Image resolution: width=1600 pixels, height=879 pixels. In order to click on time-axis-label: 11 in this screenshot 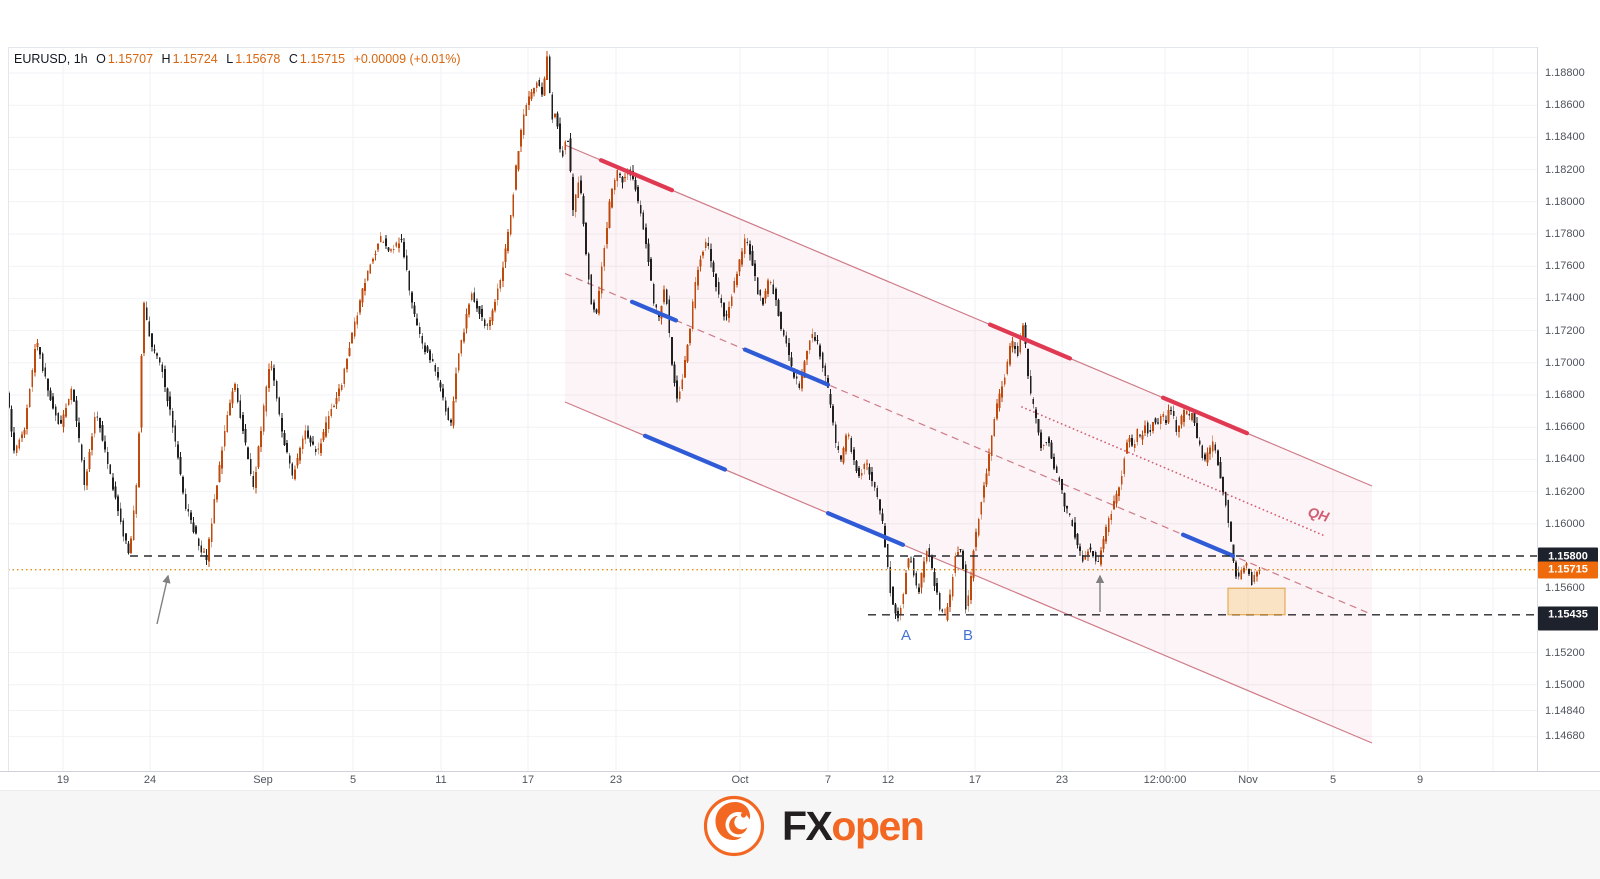, I will do `click(441, 780)`.